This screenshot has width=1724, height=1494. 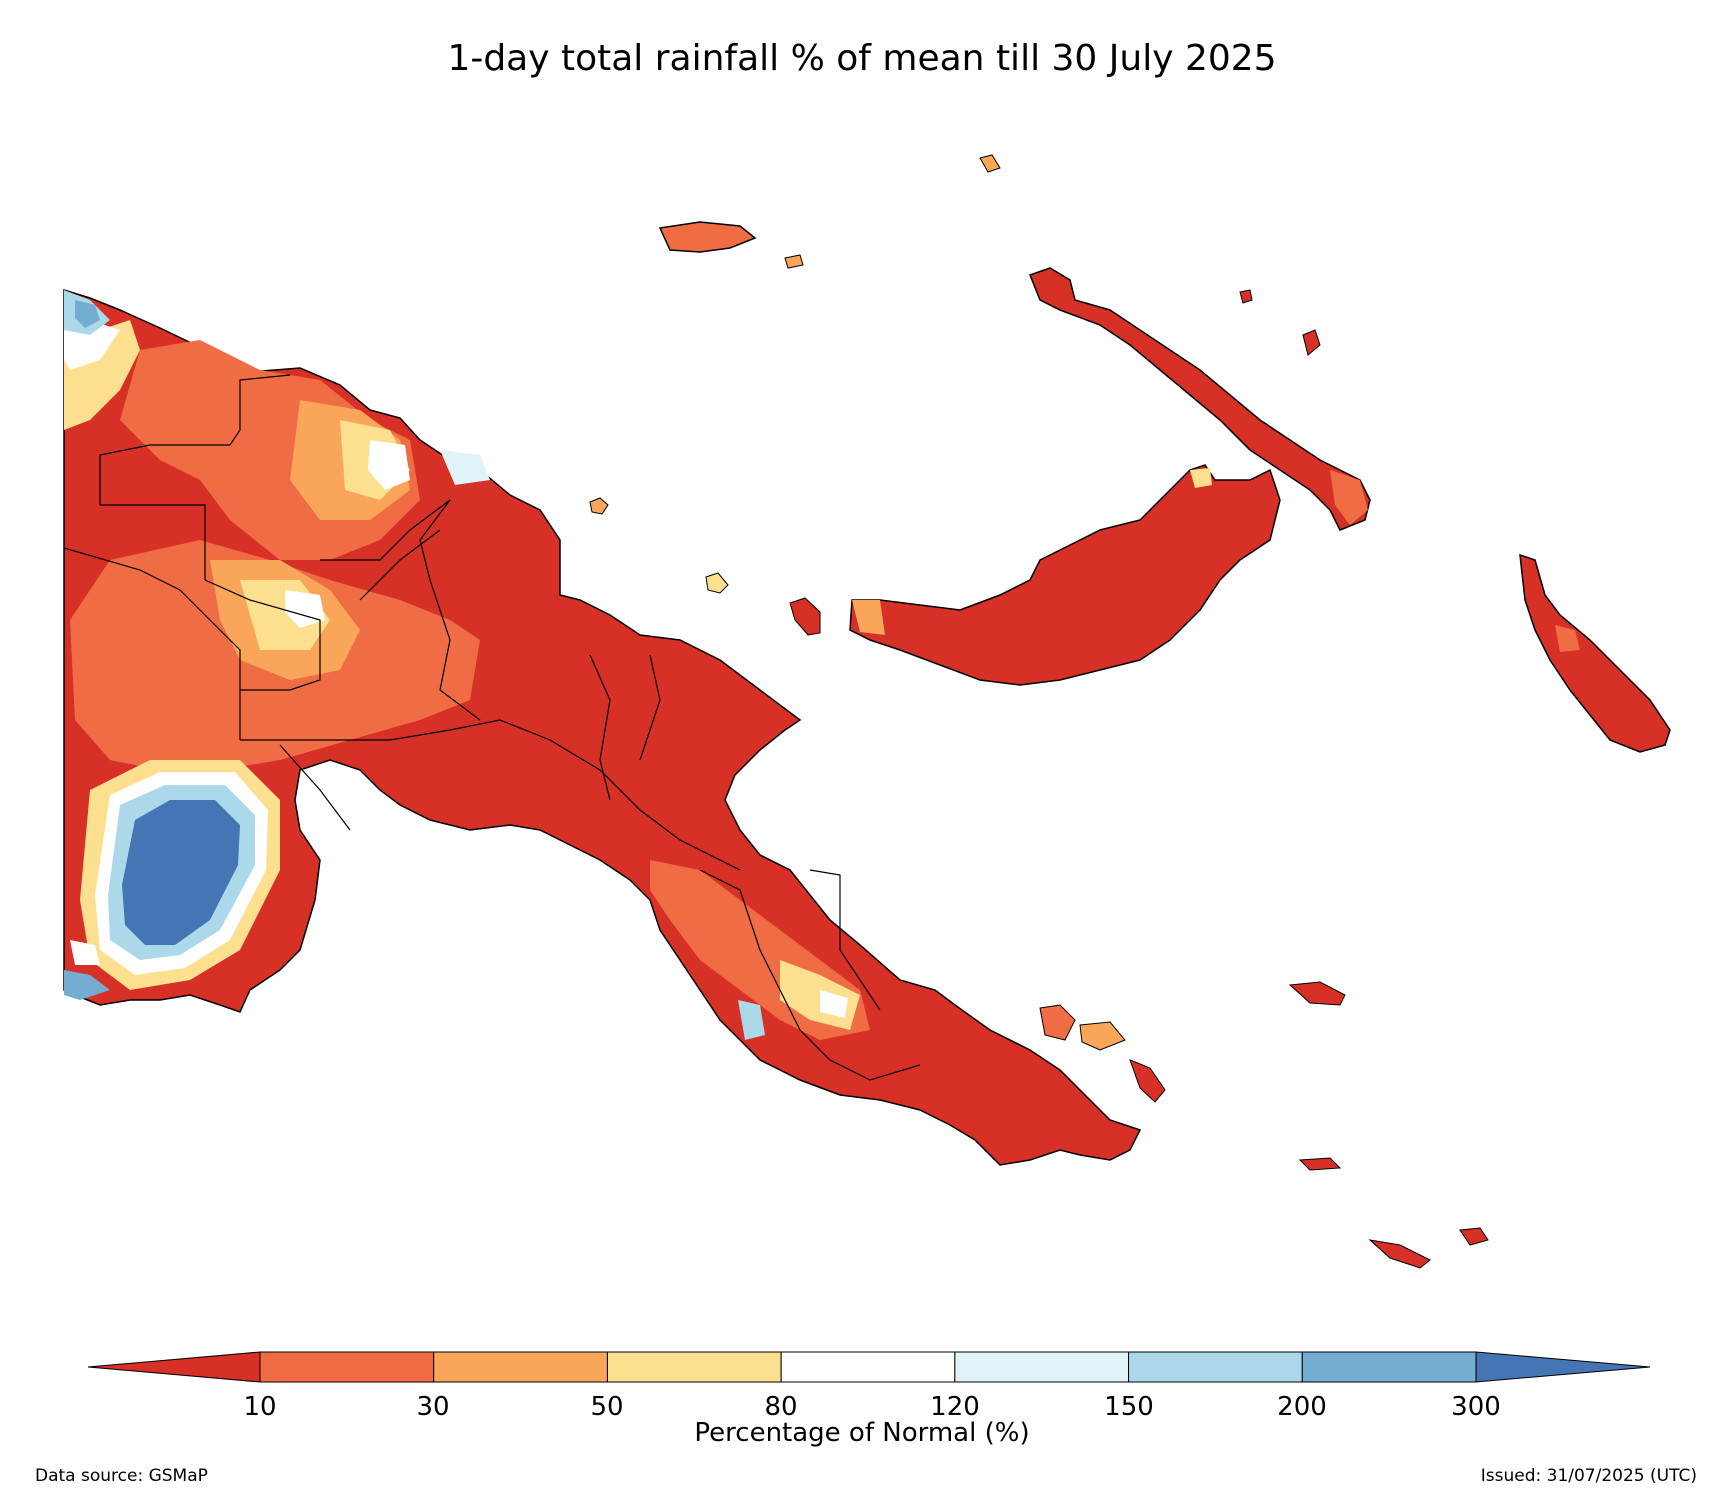 I want to click on colorbar-tick: 10, so click(x=260, y=1407).